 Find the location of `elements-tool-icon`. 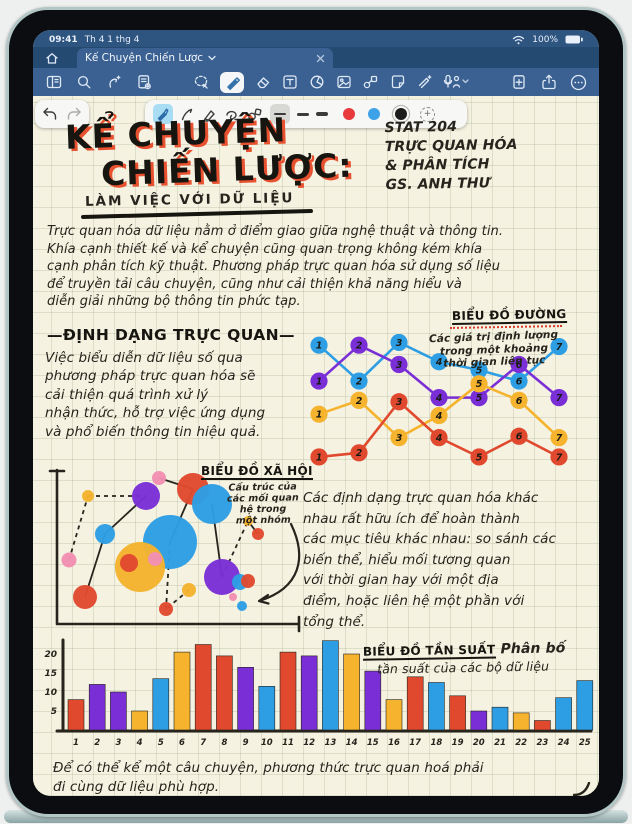

elements-tool-icon is located at coordinates (370, 82).